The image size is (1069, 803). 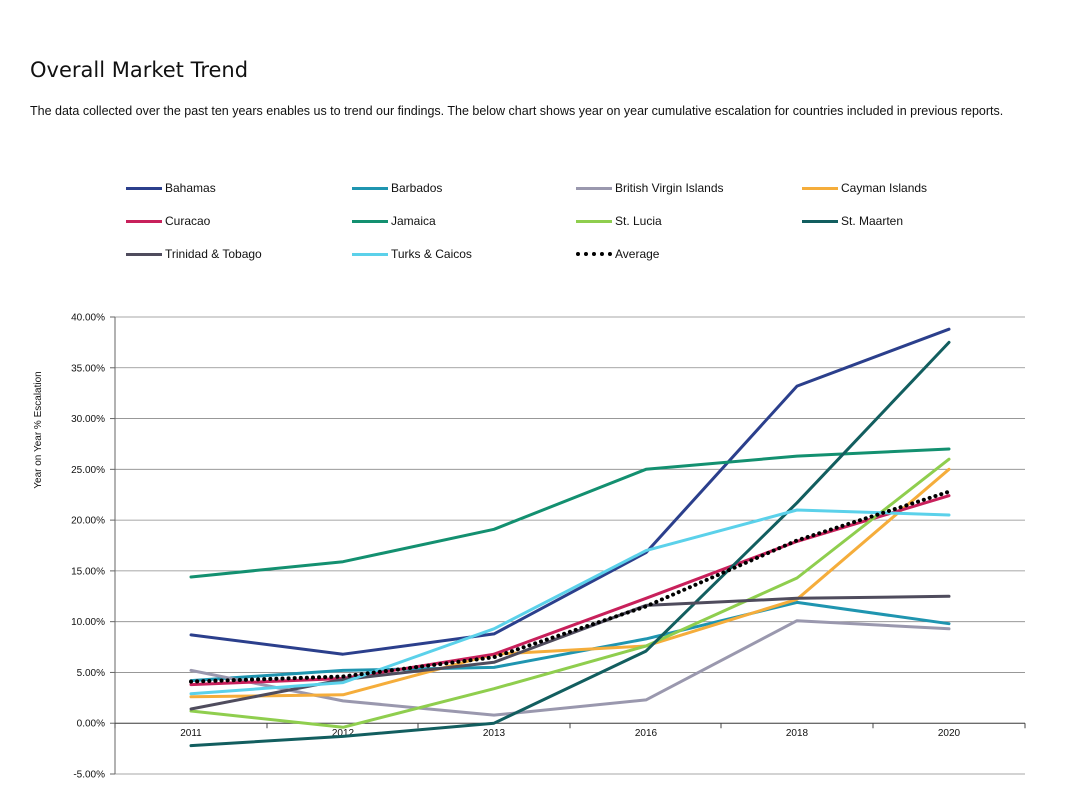 What do you see at coordinates (88, 622) in the screenshot?
I see `y-tick-label: 10.00%` at bounding box center [88, 622].